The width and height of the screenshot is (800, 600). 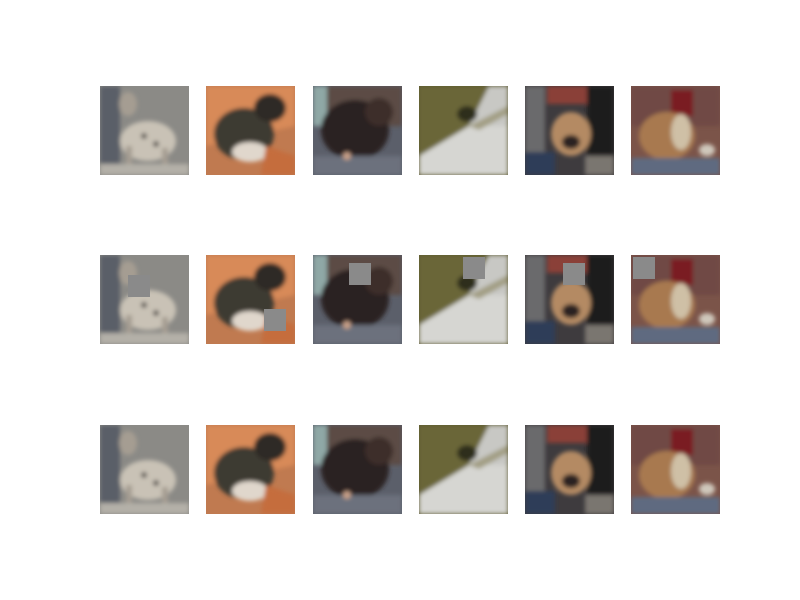 What do you see at coordinates (410, 469) in the screenshot?
I see `row-reconstructed` at bounding box center [410, 469].